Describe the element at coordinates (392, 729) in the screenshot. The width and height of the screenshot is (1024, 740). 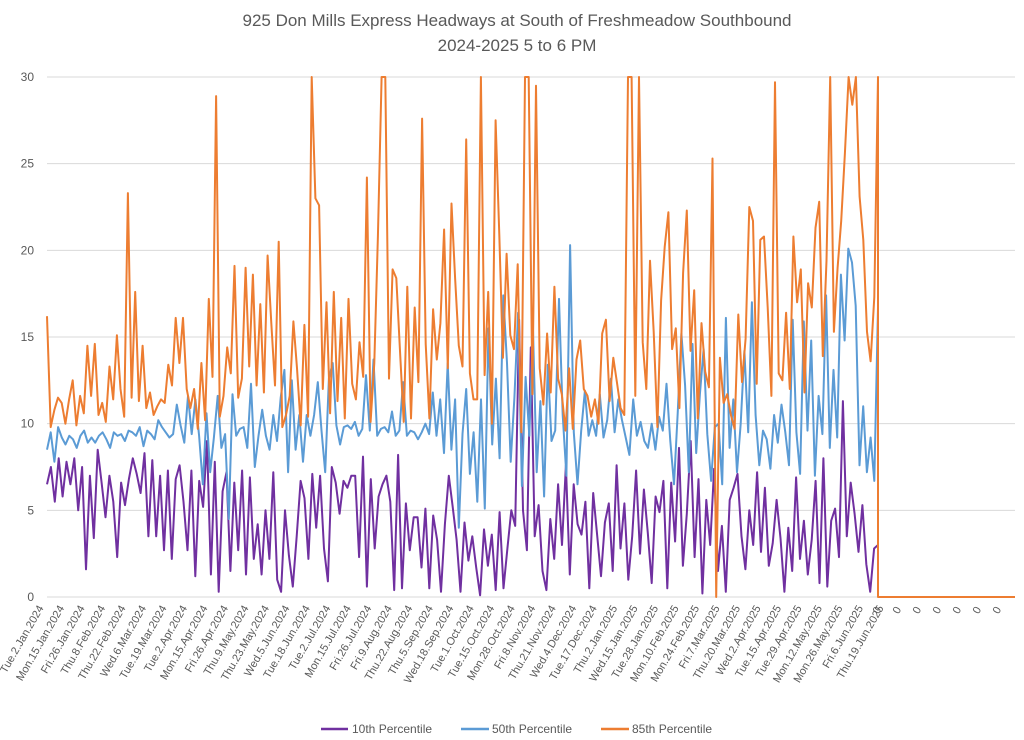
I see `legend-label-10th: 10th Percentile` at that location.